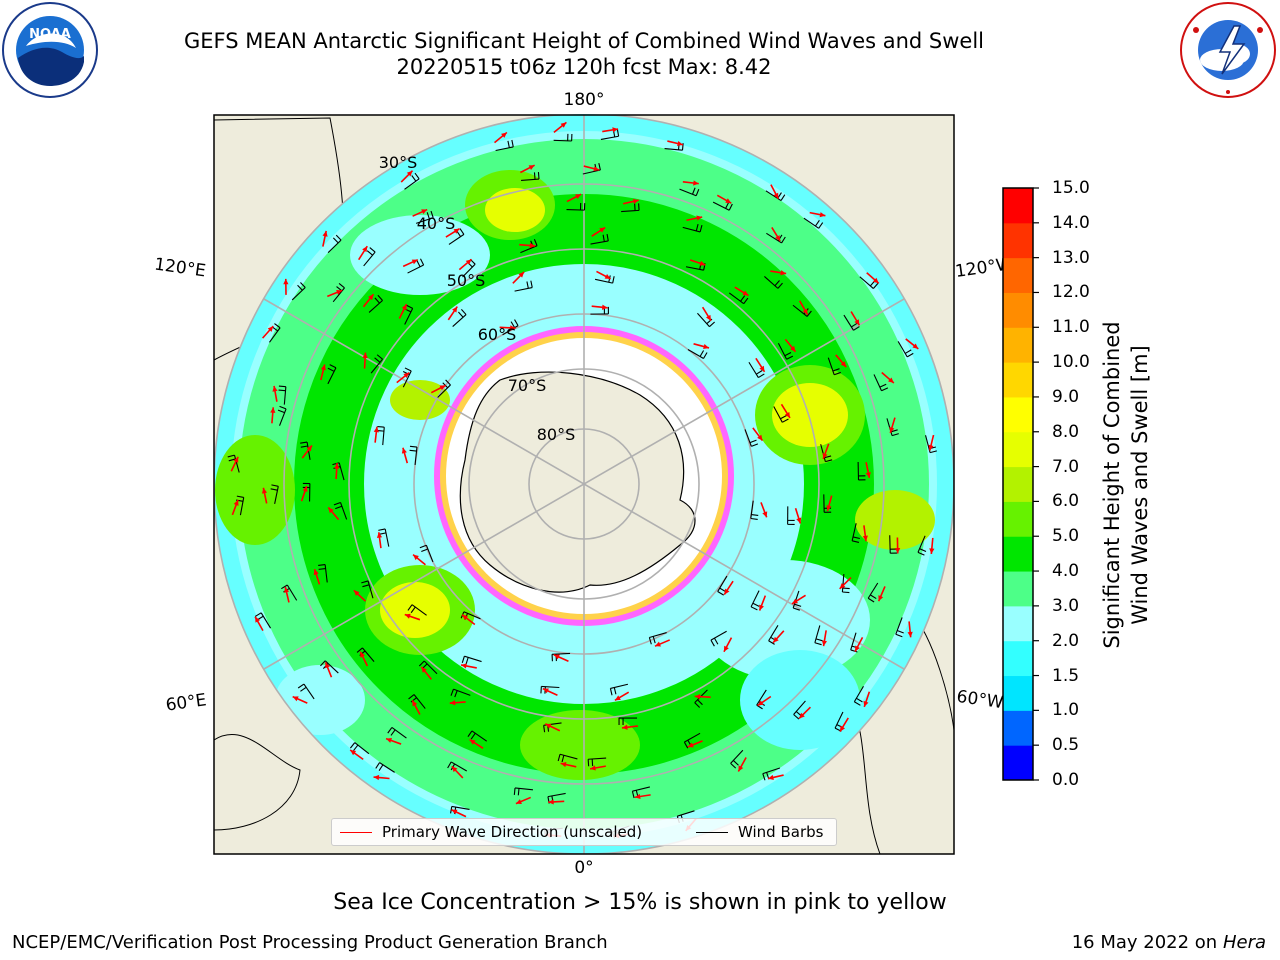 This screenshot has height=960, width=1280. What do you see at coordinates (1228, 50) in the screenshot?
I see `nws-logo-icon` at bounding box center [1228, 50].